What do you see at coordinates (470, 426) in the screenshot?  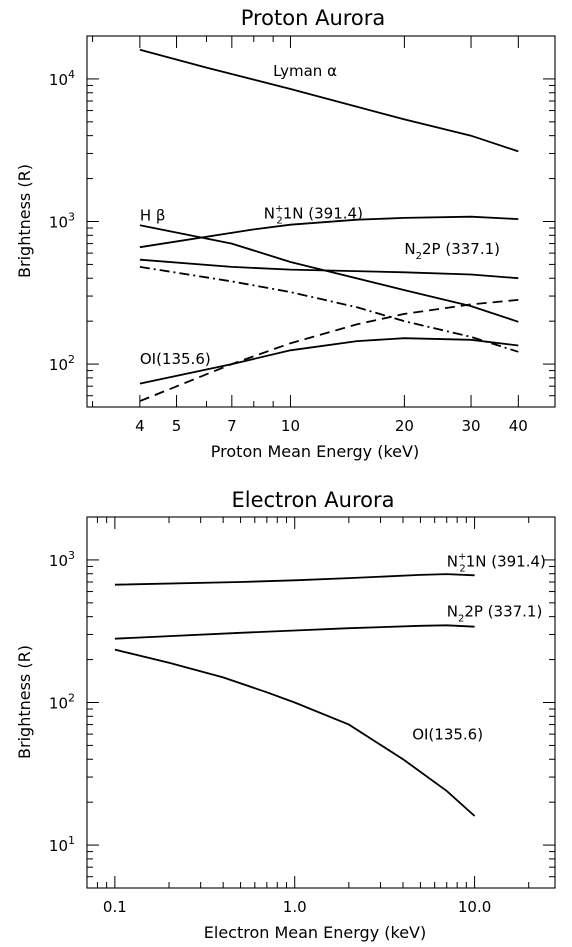 I see `proton-x-tick-label: 30` at bounding box center [470, 426].